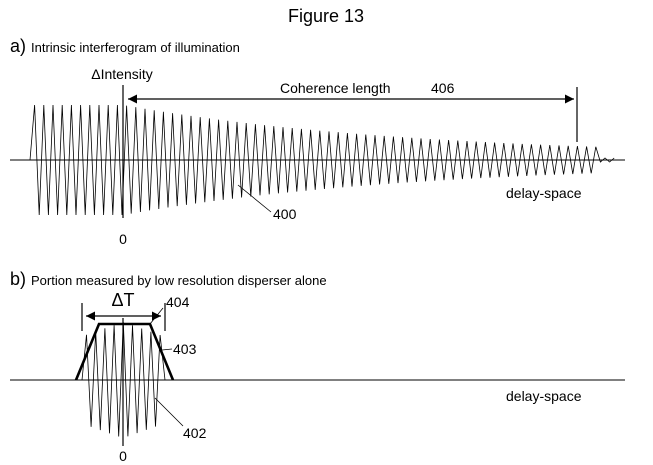  What do you see at coordinates (254, 198) in the screenshot?
I see `waveform-400-leader` at bounding box center [254, 198].